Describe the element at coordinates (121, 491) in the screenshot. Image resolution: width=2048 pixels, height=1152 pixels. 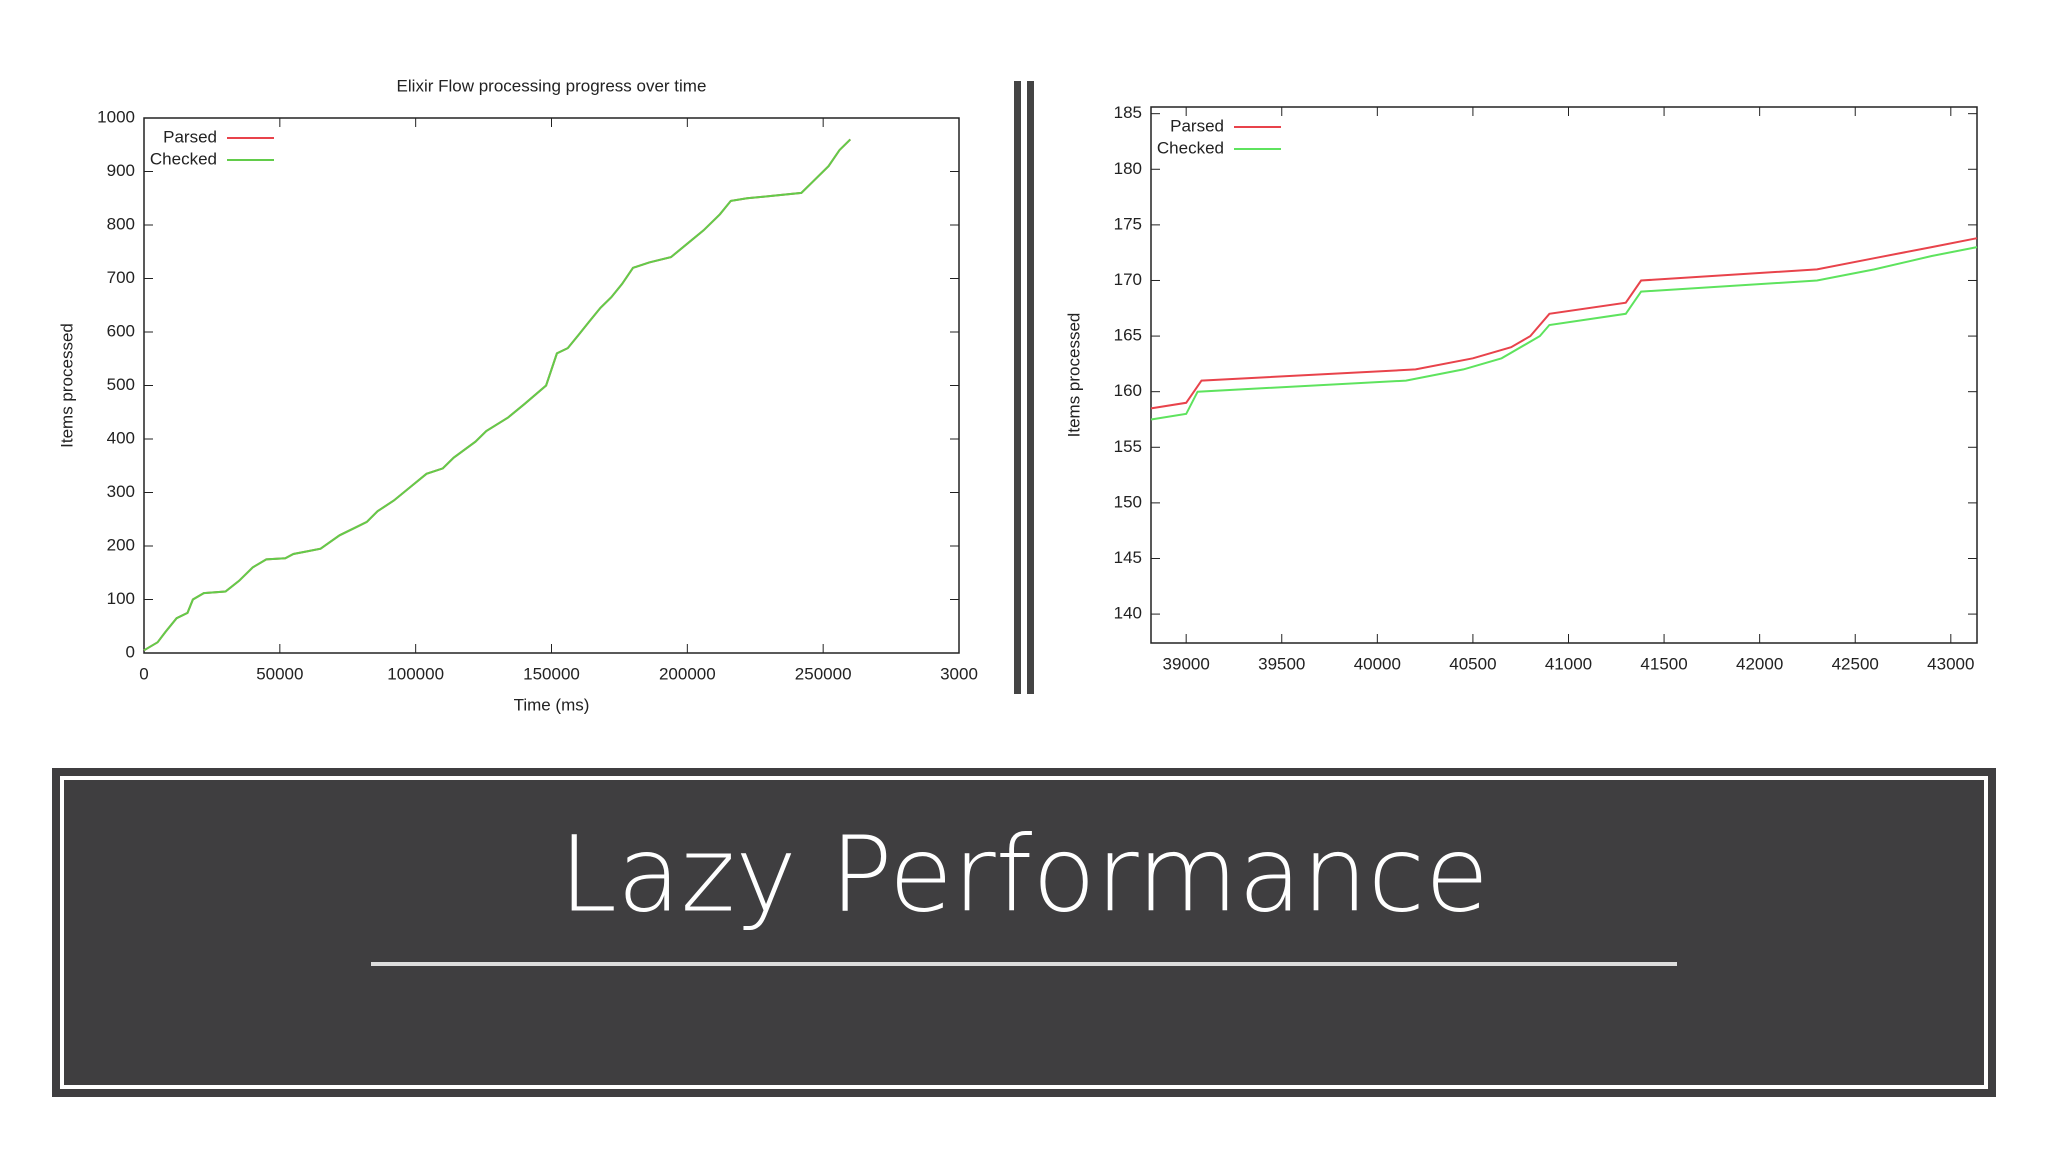
I see `y-tick-label: 300` at that location.